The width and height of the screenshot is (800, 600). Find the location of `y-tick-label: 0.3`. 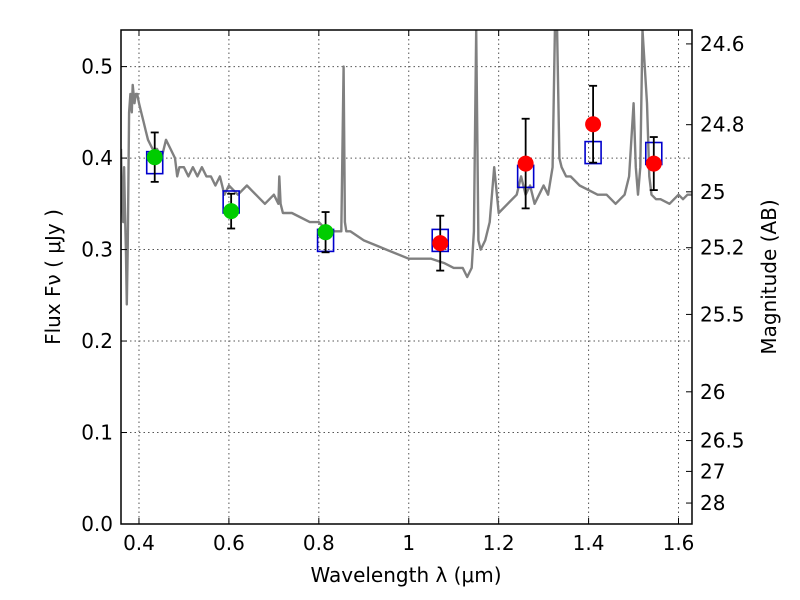

y-tick-label: 0.3 is located at coordinates (97, 250).